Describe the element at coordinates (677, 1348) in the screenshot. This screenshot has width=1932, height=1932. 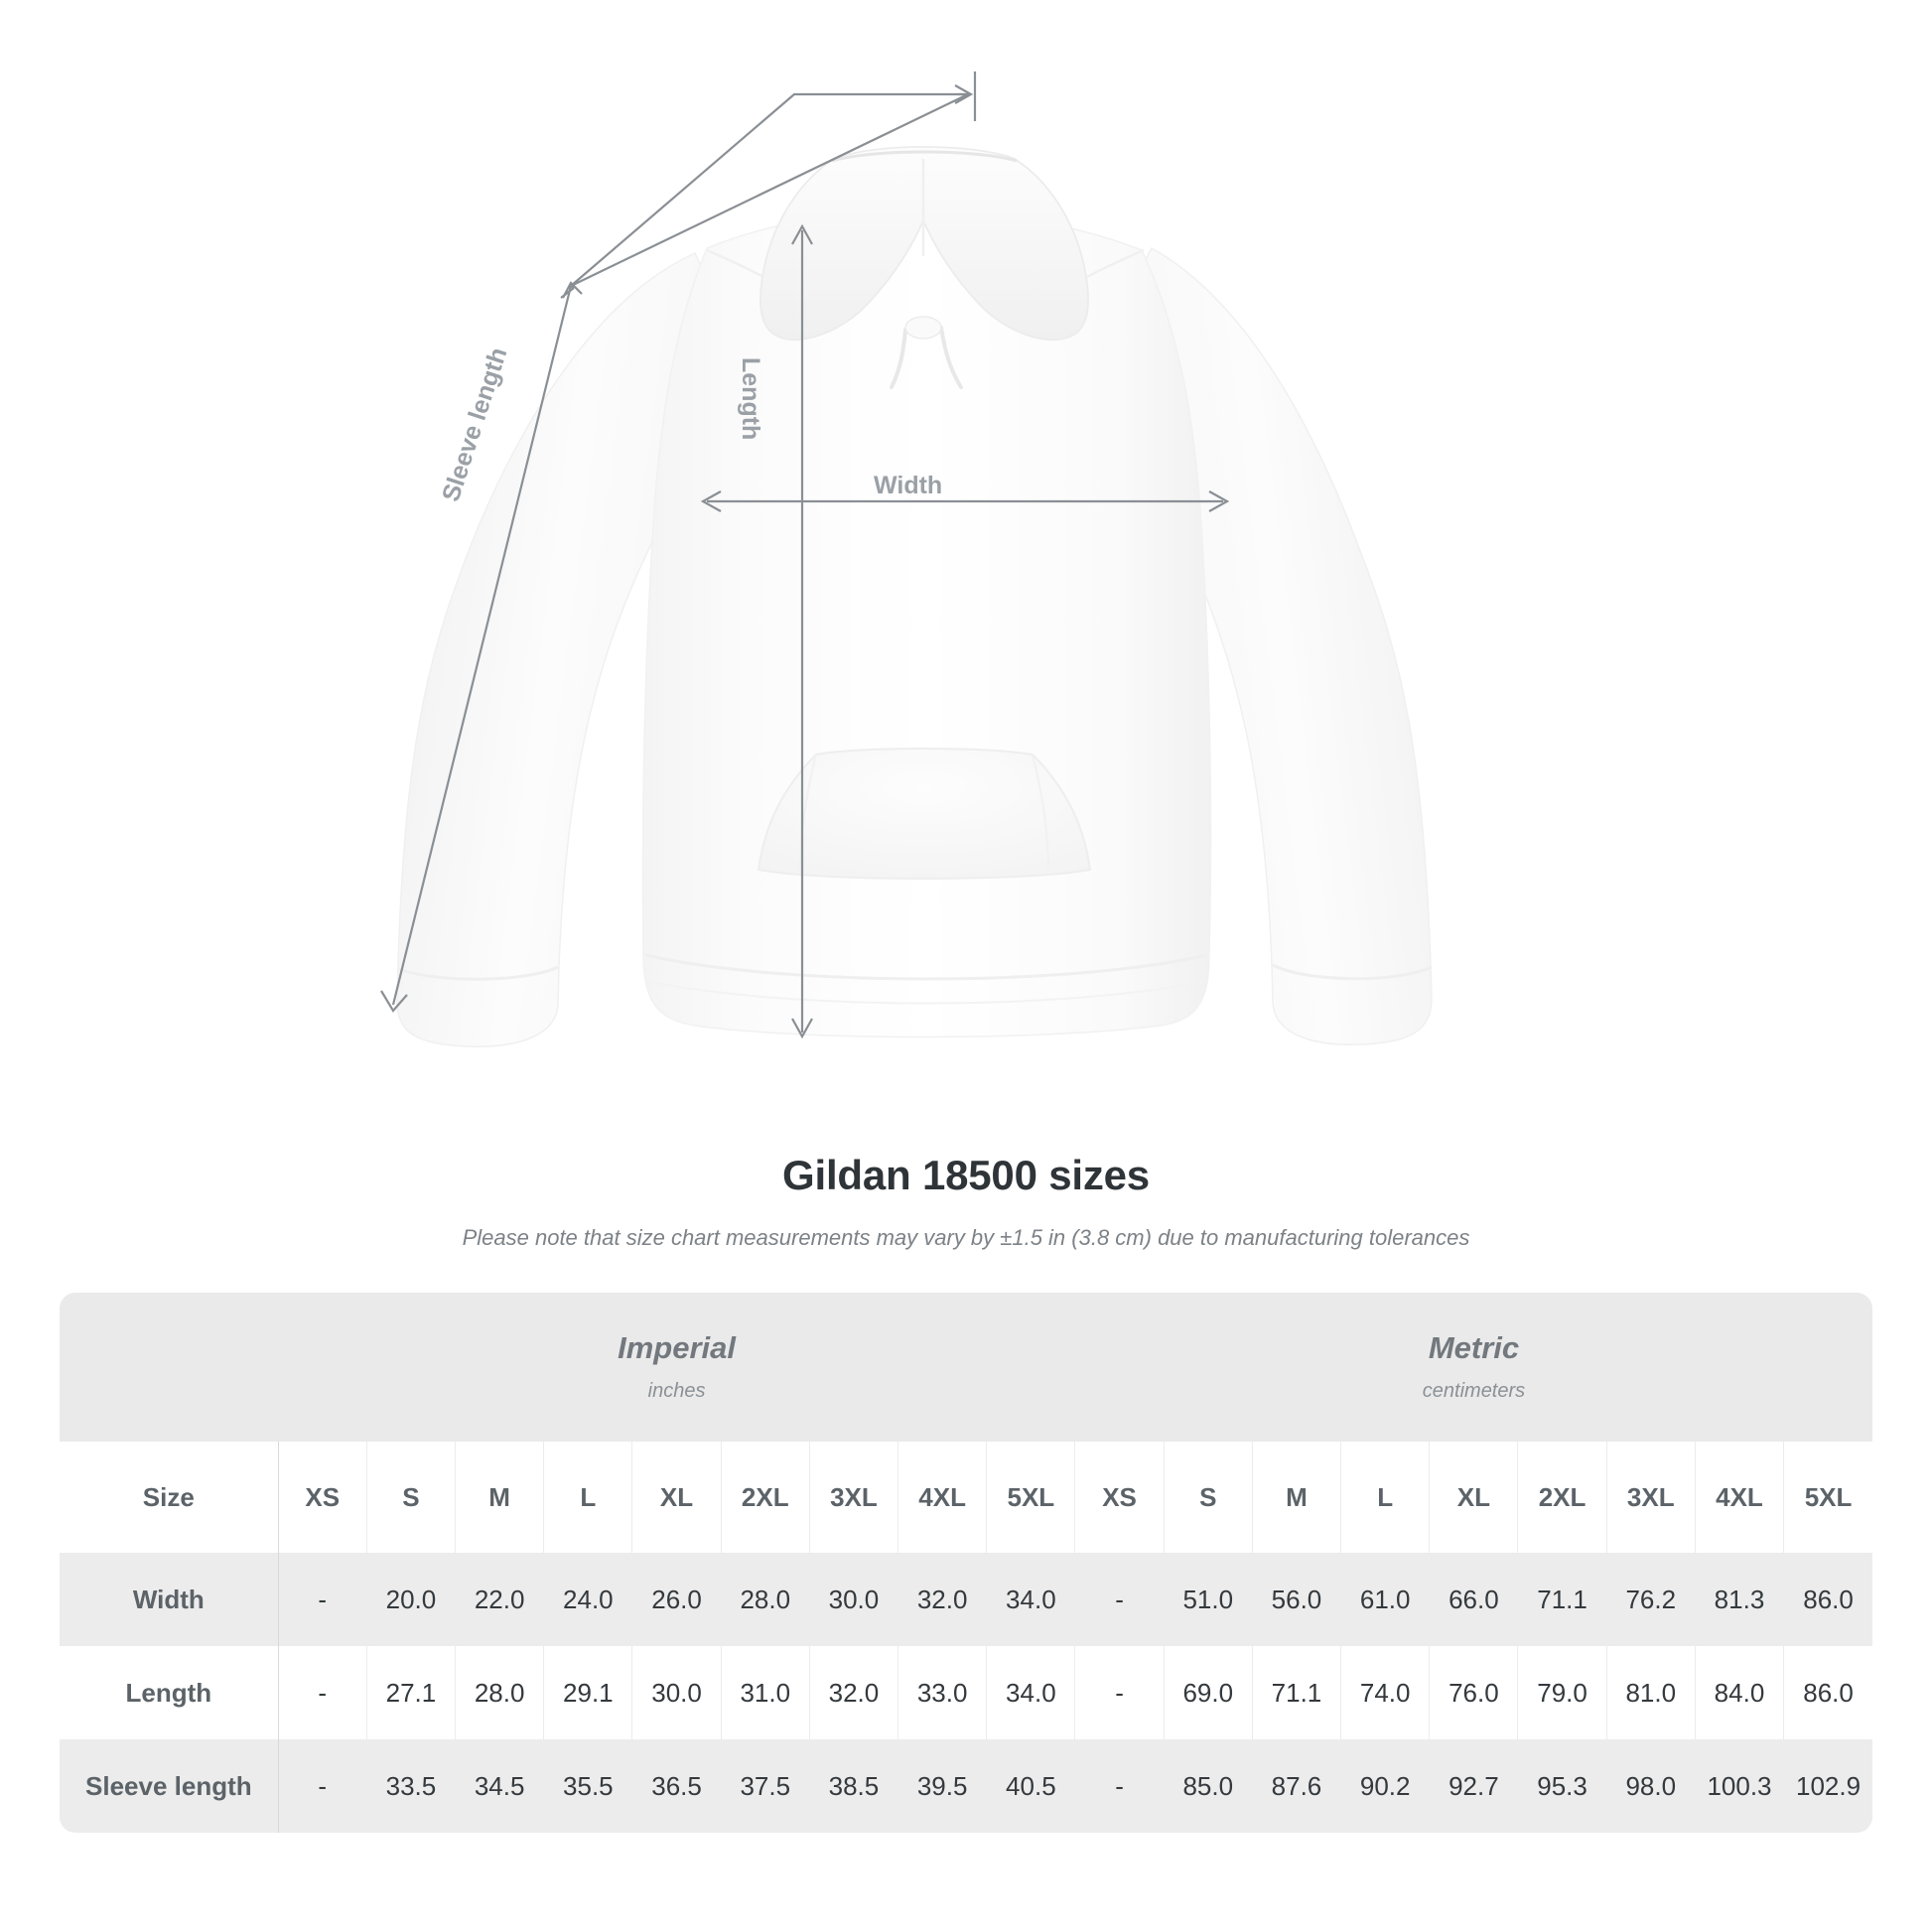
I see `unit-group-name: Imperial` at that location.